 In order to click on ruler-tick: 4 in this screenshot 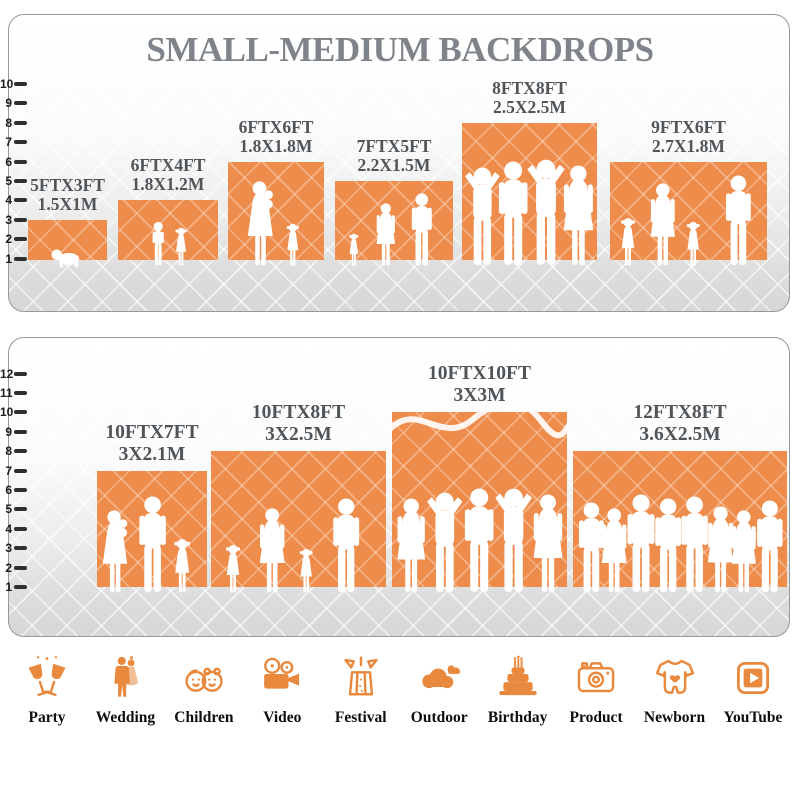, I will do `click(13, 529)`.